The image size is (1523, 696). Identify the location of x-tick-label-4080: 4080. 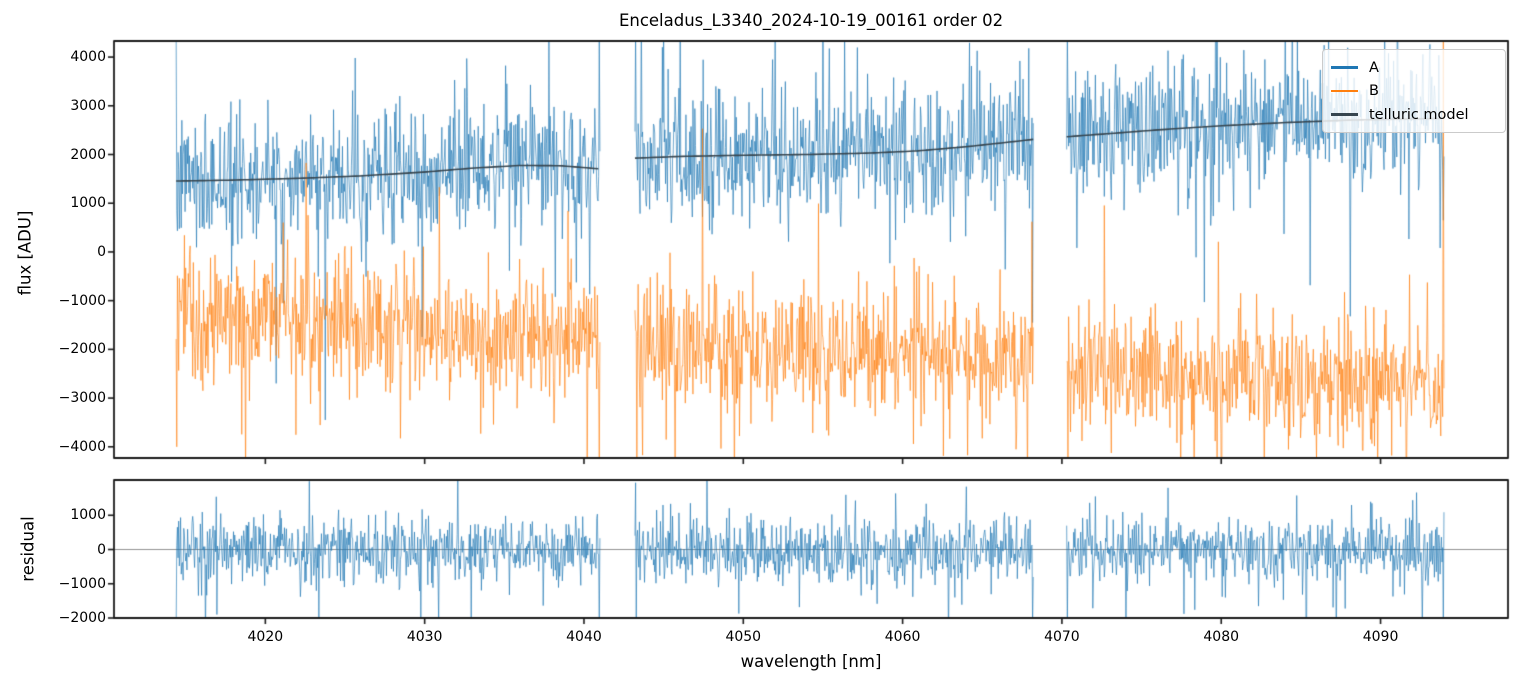
(1221, 637).